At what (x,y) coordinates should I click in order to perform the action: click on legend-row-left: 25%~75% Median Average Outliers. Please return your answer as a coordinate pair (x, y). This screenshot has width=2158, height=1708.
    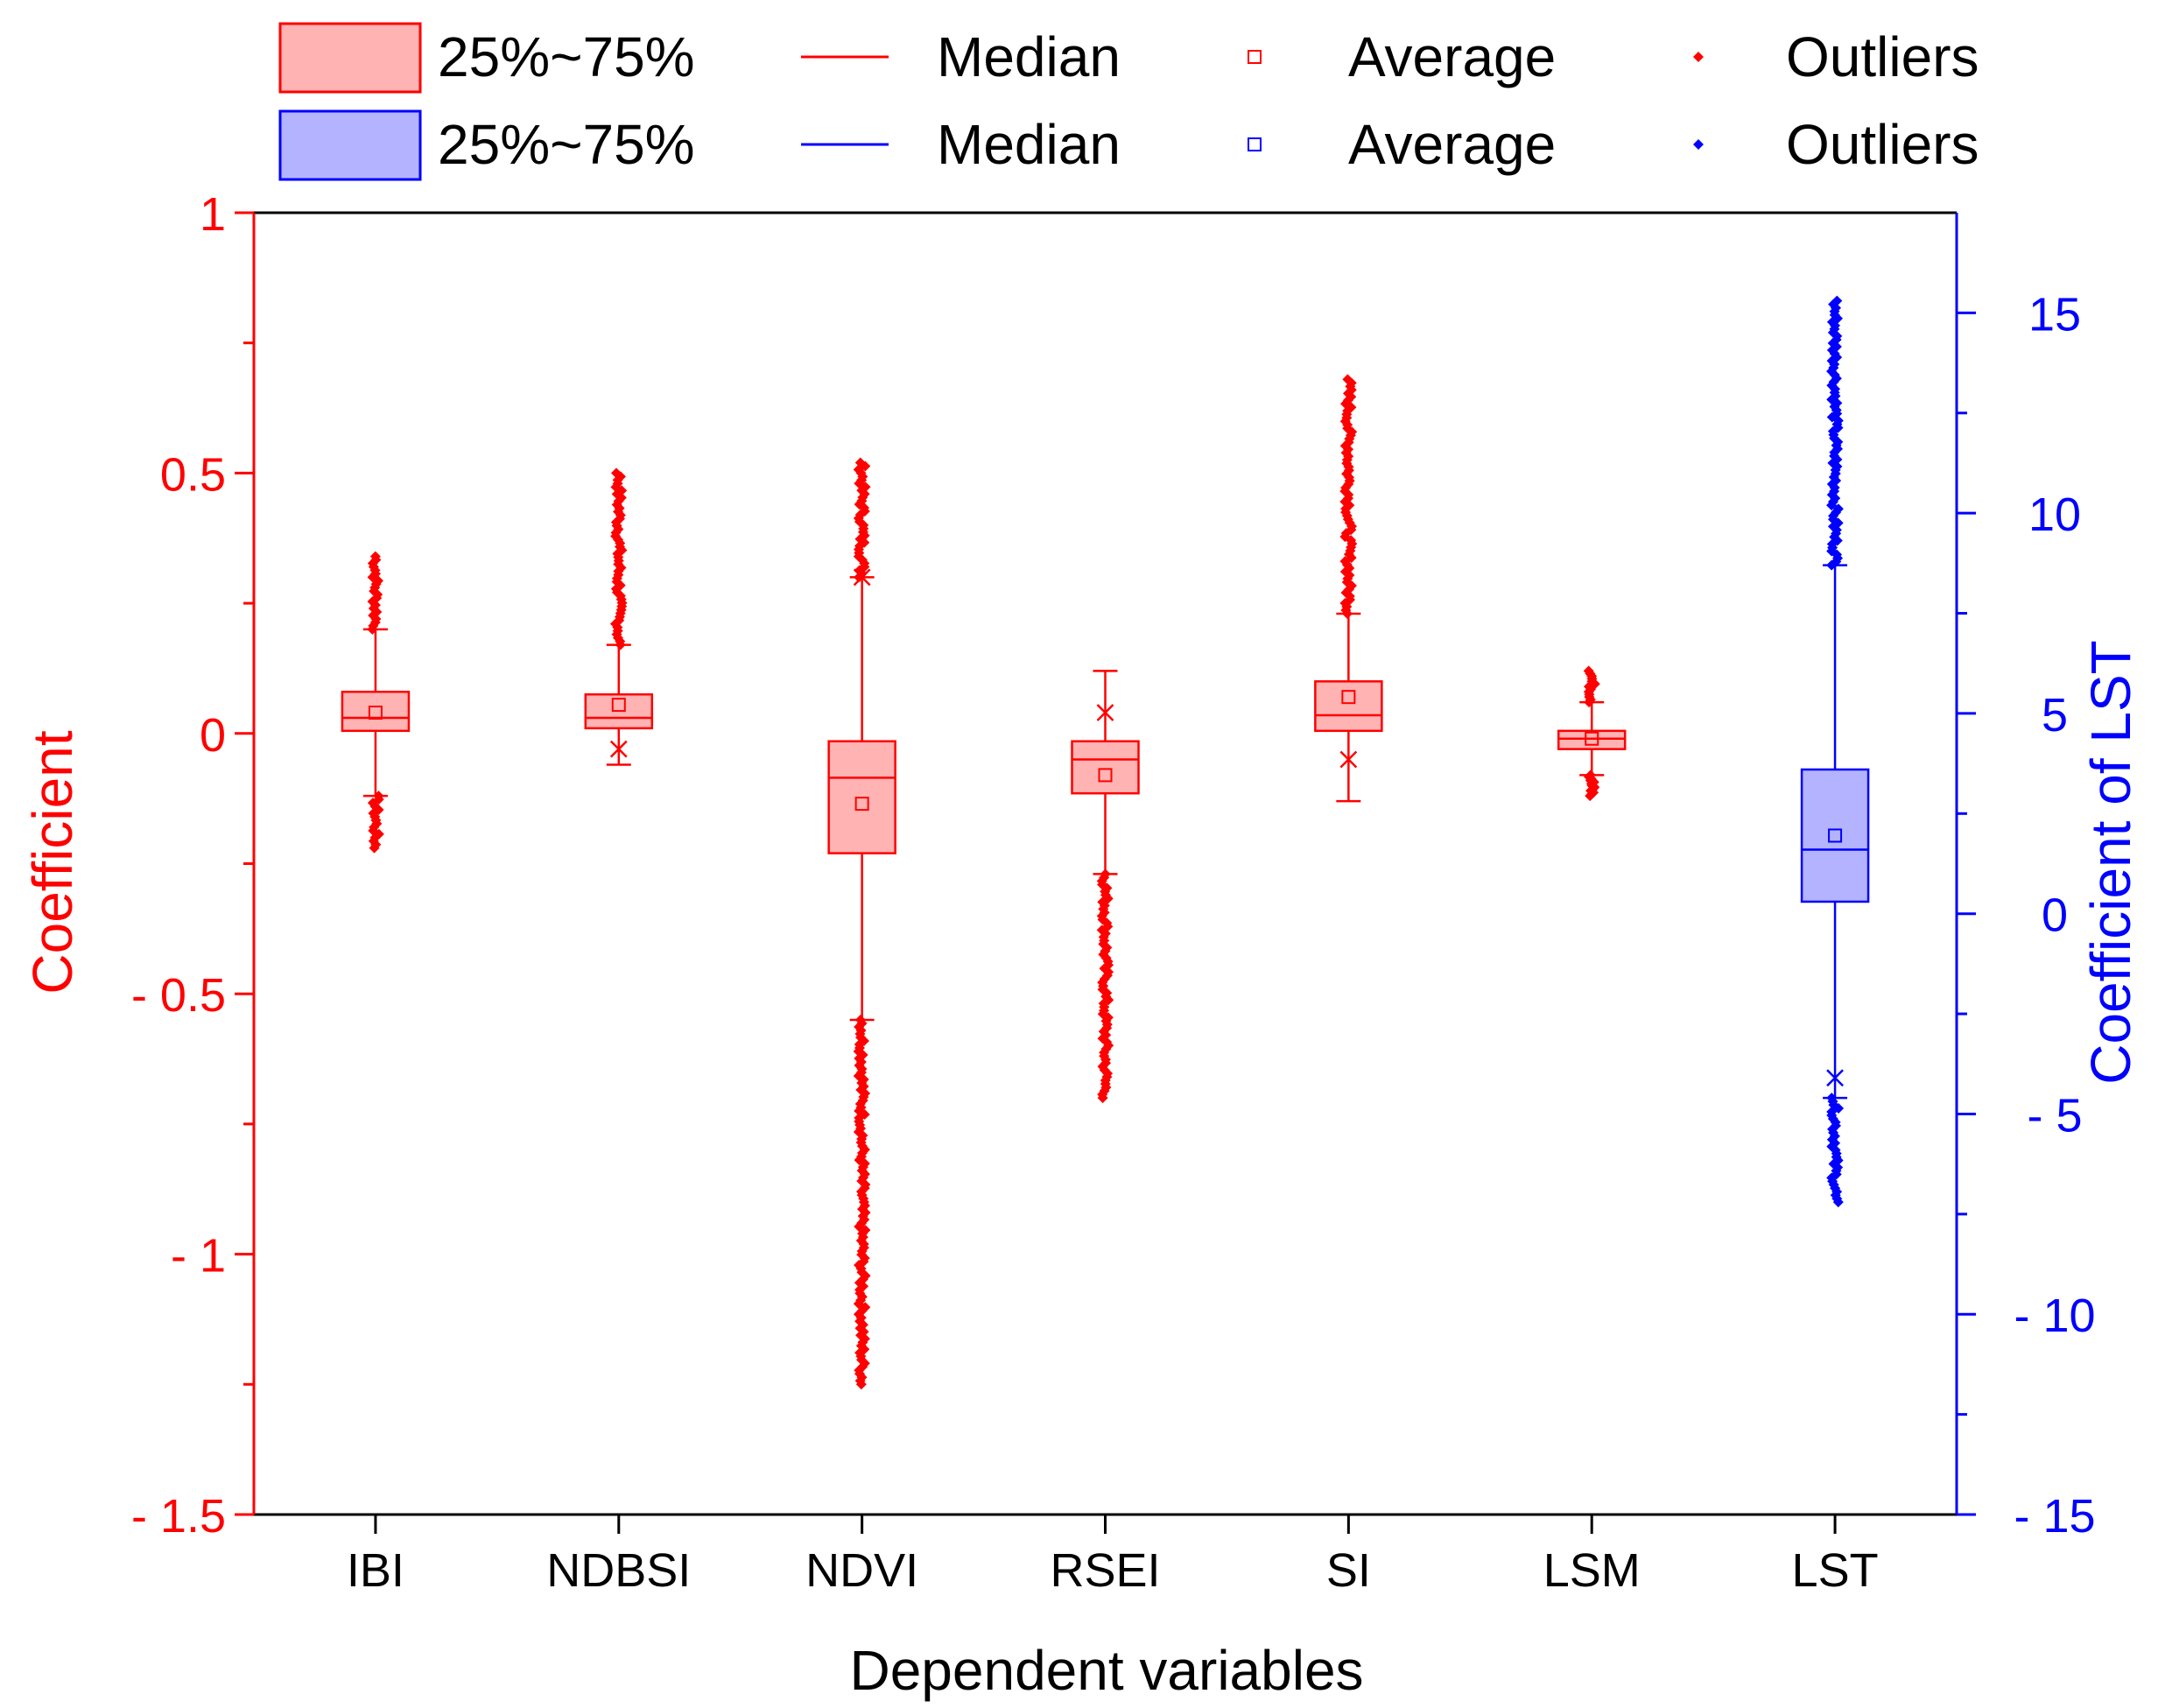
    Looking at the image, I should click on (1128, 58).